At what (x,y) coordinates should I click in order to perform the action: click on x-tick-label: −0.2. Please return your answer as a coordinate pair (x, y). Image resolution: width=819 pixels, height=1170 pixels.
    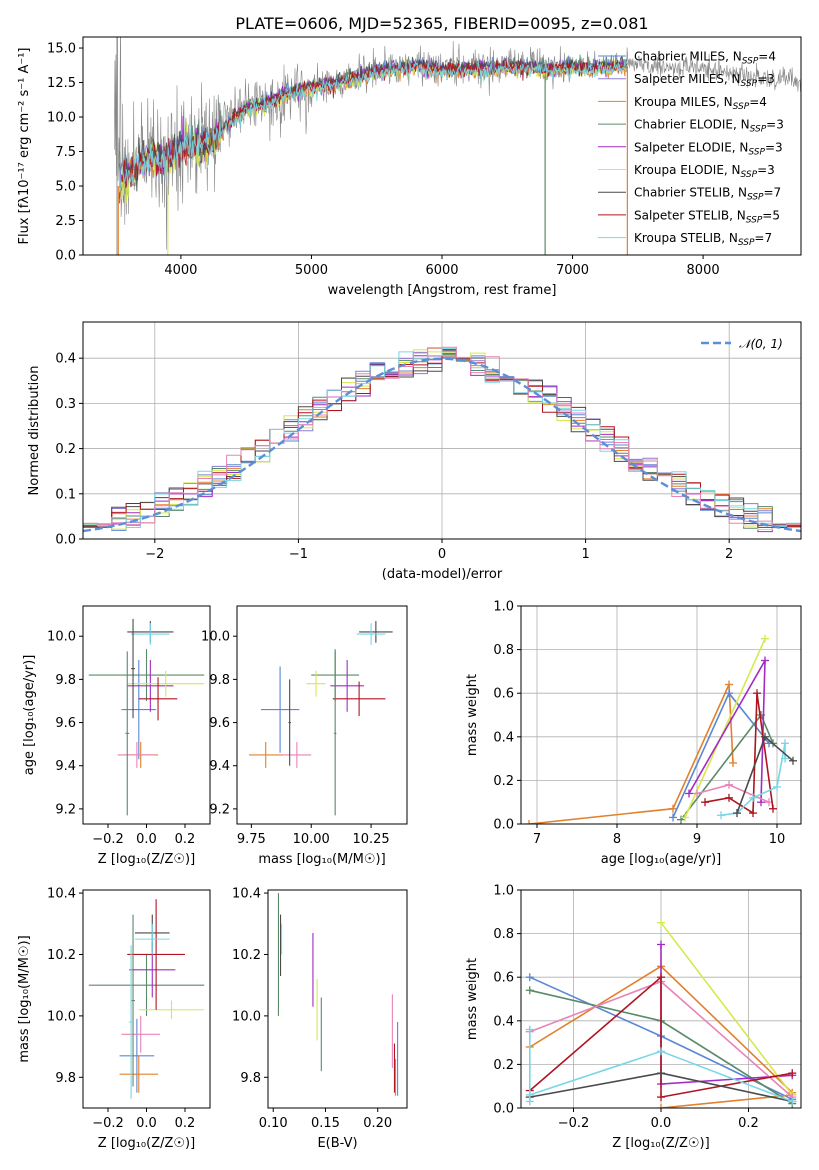
    Looking at the image, I should click on (108, 839).